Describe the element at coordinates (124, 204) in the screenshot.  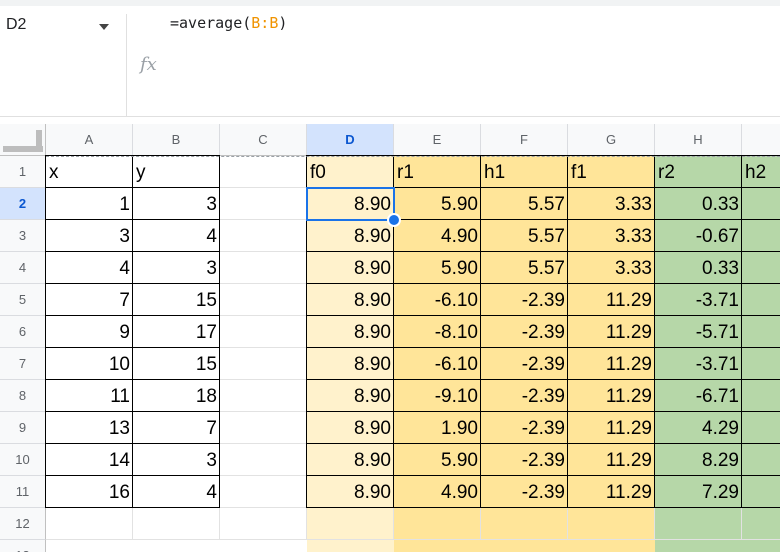
I see `table-cell: 1` at that location.